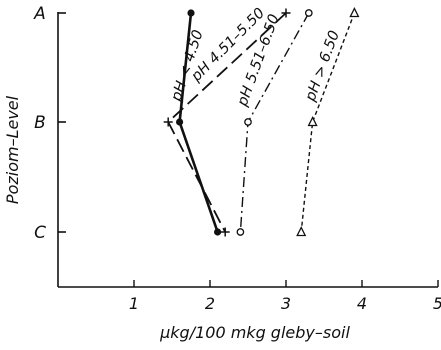  I want to click on y-tick-label-a: A, so click(39, 14).